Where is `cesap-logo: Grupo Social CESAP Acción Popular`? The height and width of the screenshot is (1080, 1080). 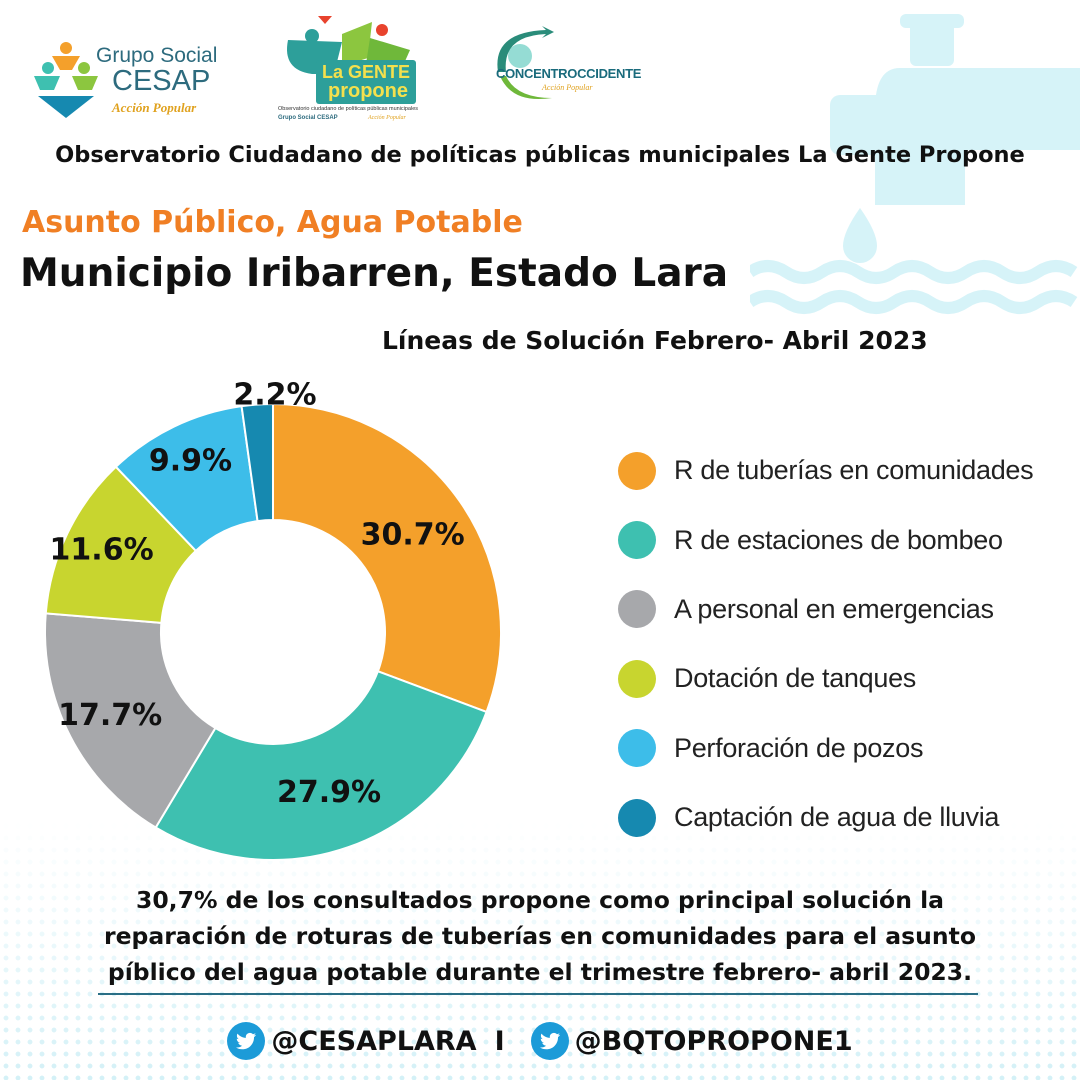 cesap-logo: Grupo Social CESAP Acción Popular is located at coordinates (125, 81).